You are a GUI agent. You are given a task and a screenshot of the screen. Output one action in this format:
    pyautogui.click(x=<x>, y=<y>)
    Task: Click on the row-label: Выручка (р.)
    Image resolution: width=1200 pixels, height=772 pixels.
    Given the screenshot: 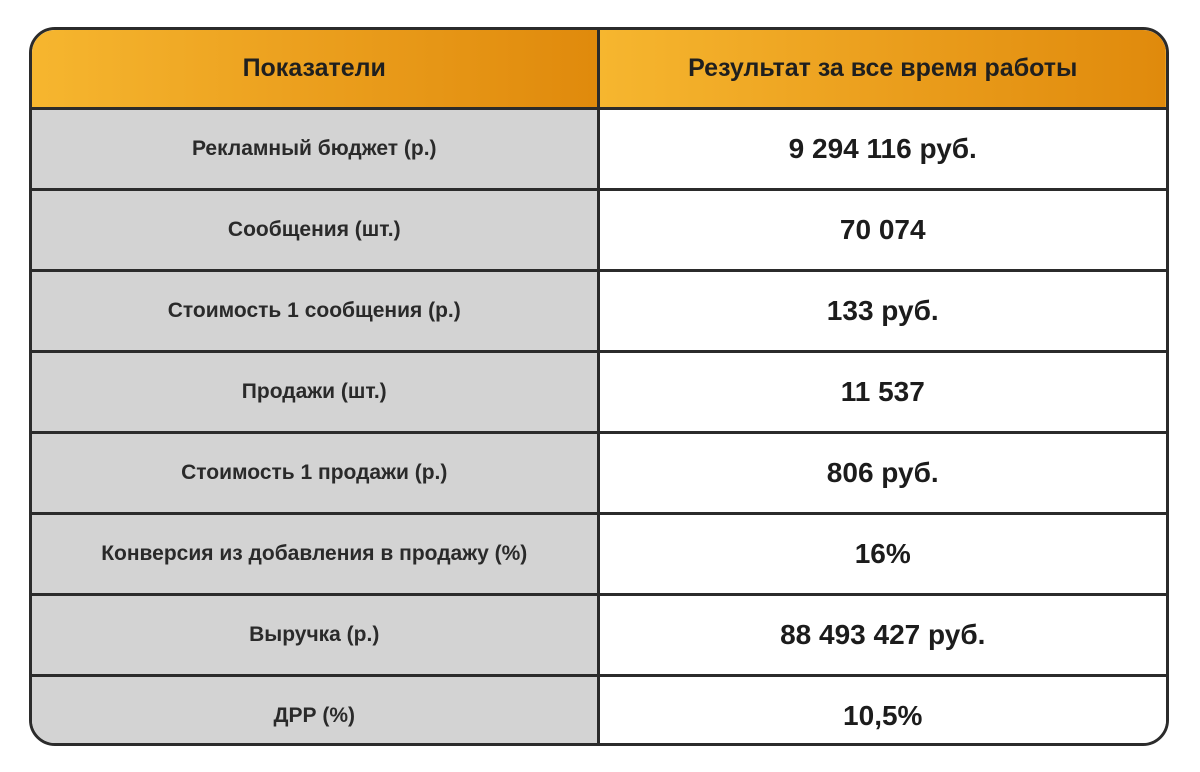 What is the action you would take?
    pyautogui.click(x=315, y=633)
    